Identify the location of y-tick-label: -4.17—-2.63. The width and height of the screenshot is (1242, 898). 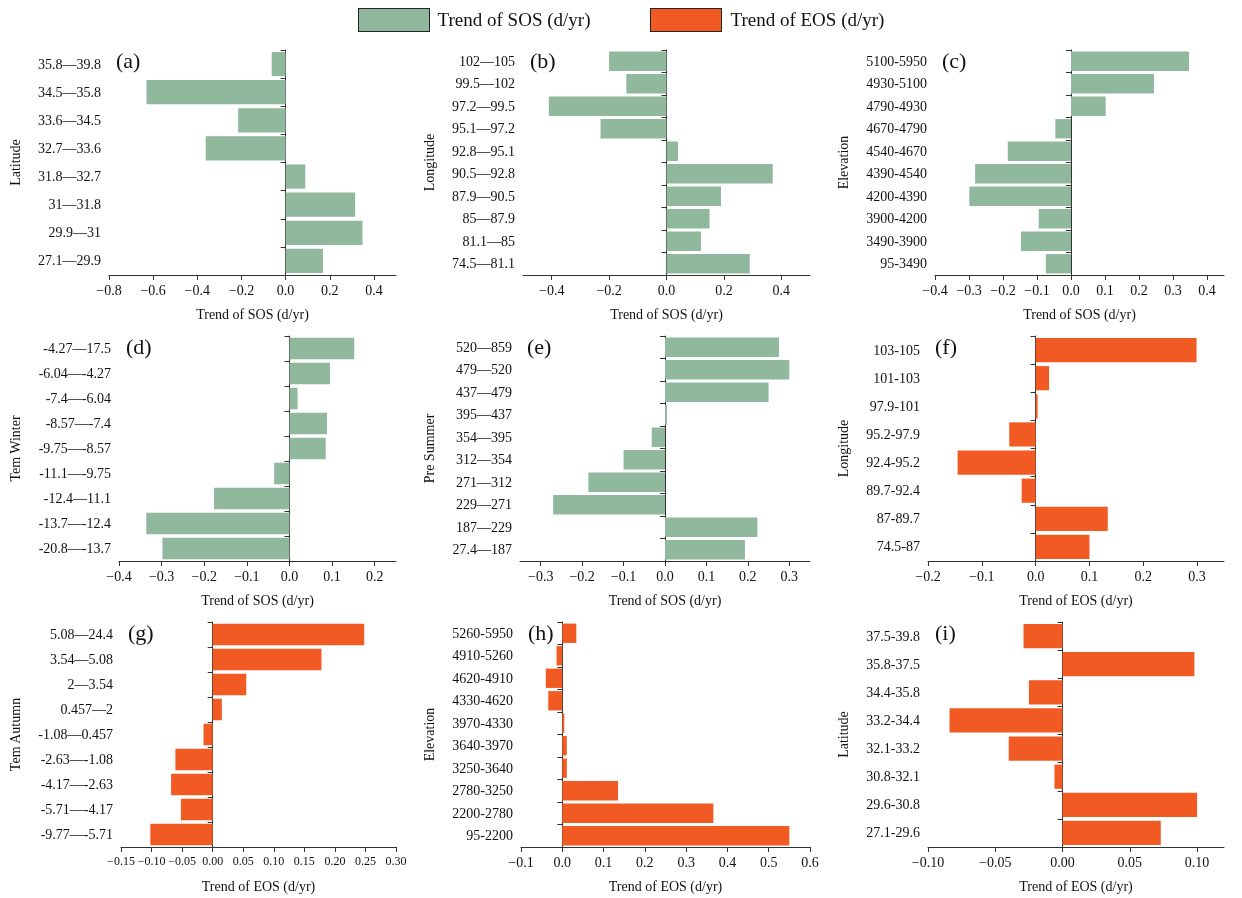
(76, 784).